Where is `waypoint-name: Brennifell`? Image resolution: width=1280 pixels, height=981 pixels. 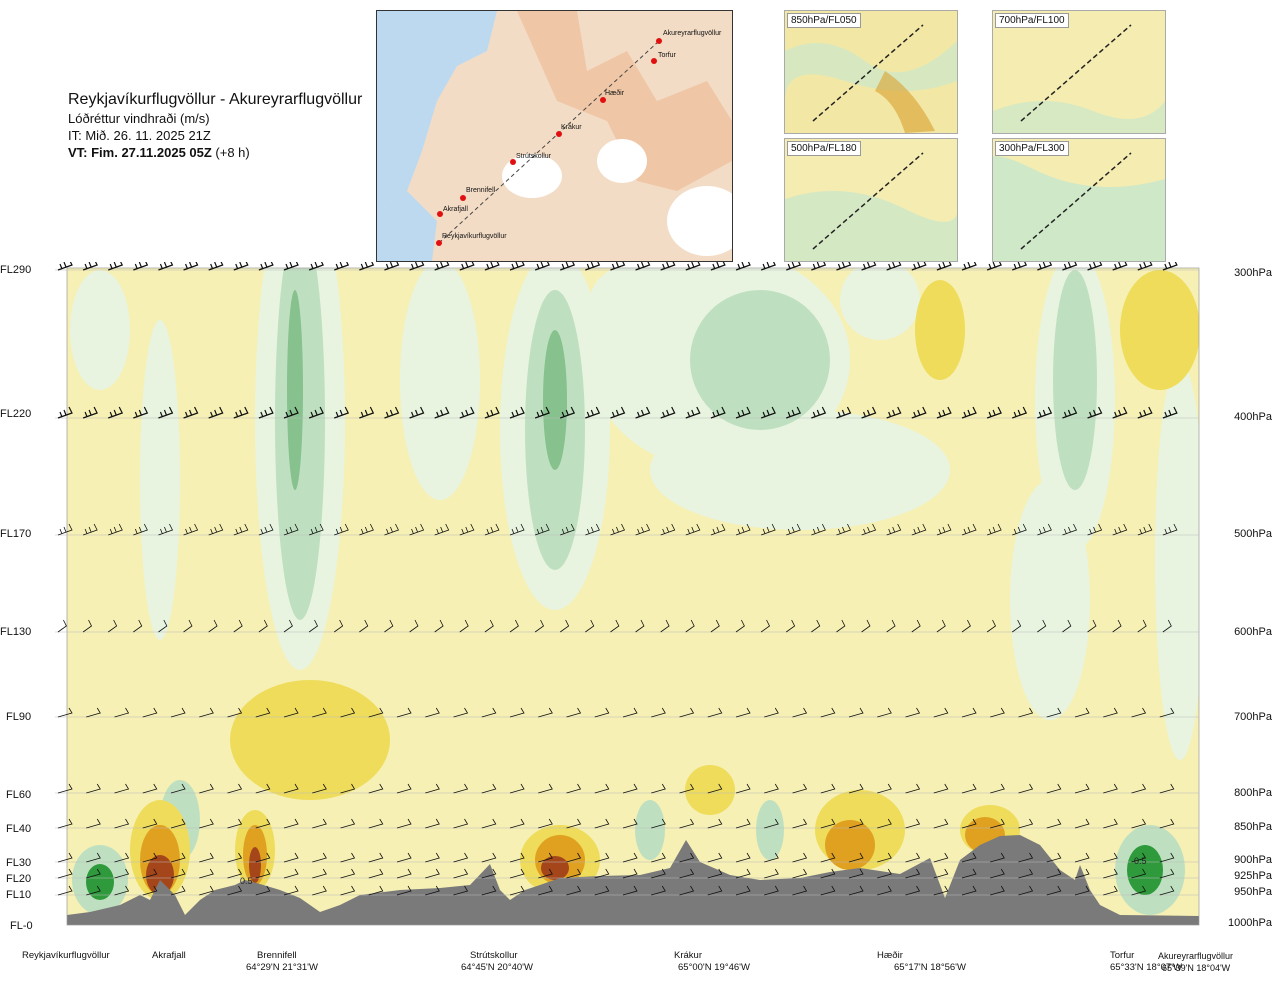
waypoint-name: Brennifell is located at coordinates (277, 955).